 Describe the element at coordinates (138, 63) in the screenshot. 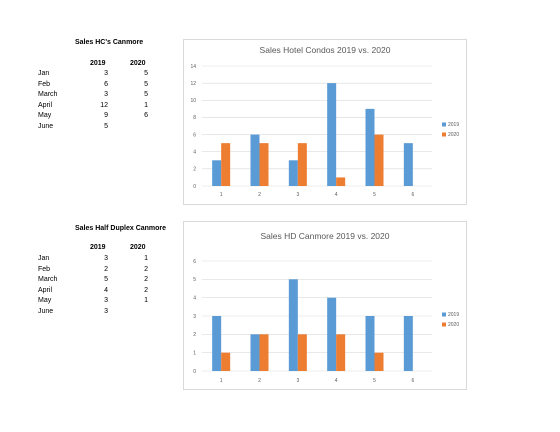

I see `column-header-2020: 2020` at that location.